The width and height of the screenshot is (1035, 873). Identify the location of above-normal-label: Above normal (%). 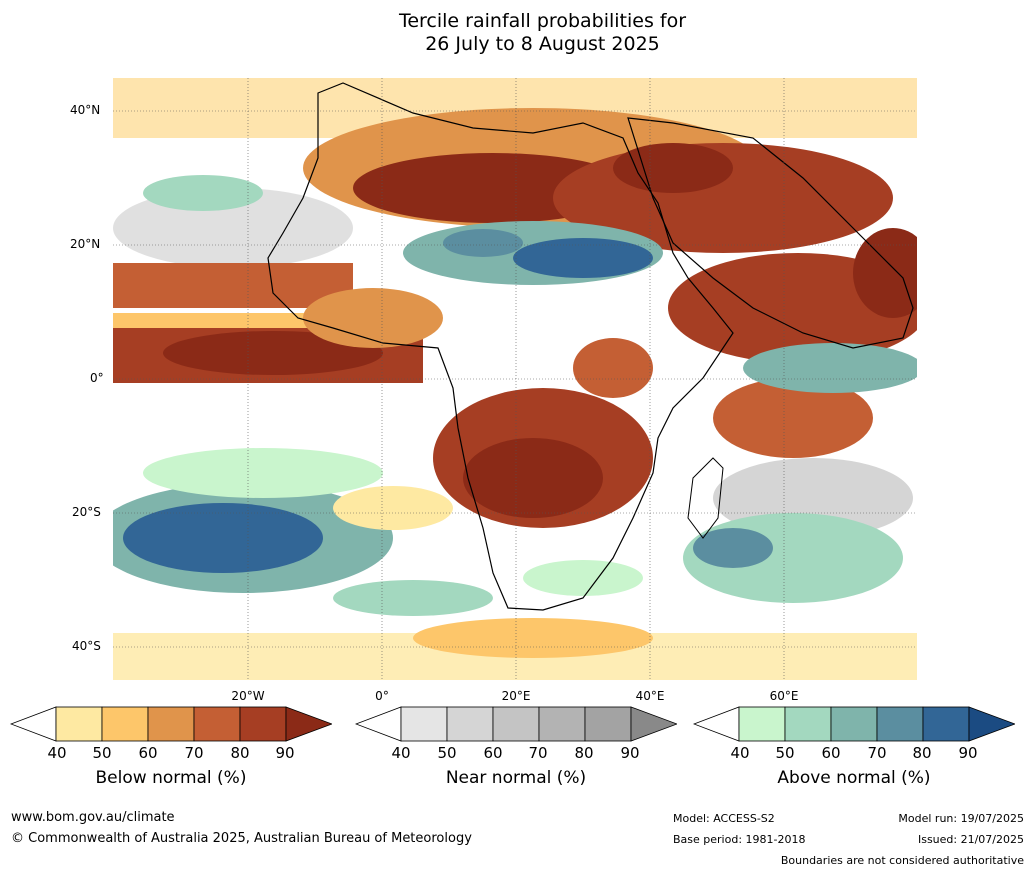
(854, 778).